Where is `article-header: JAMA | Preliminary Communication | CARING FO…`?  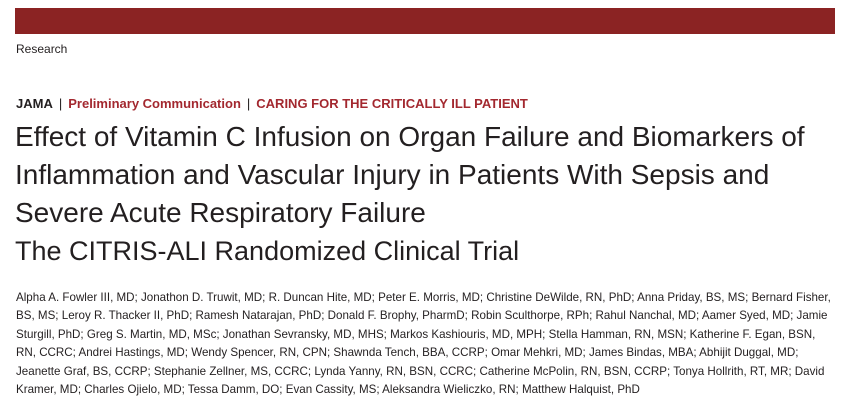 article-header: JAMA | Preliminary Communication | CARING FO… is located at coordinates (272, 103).